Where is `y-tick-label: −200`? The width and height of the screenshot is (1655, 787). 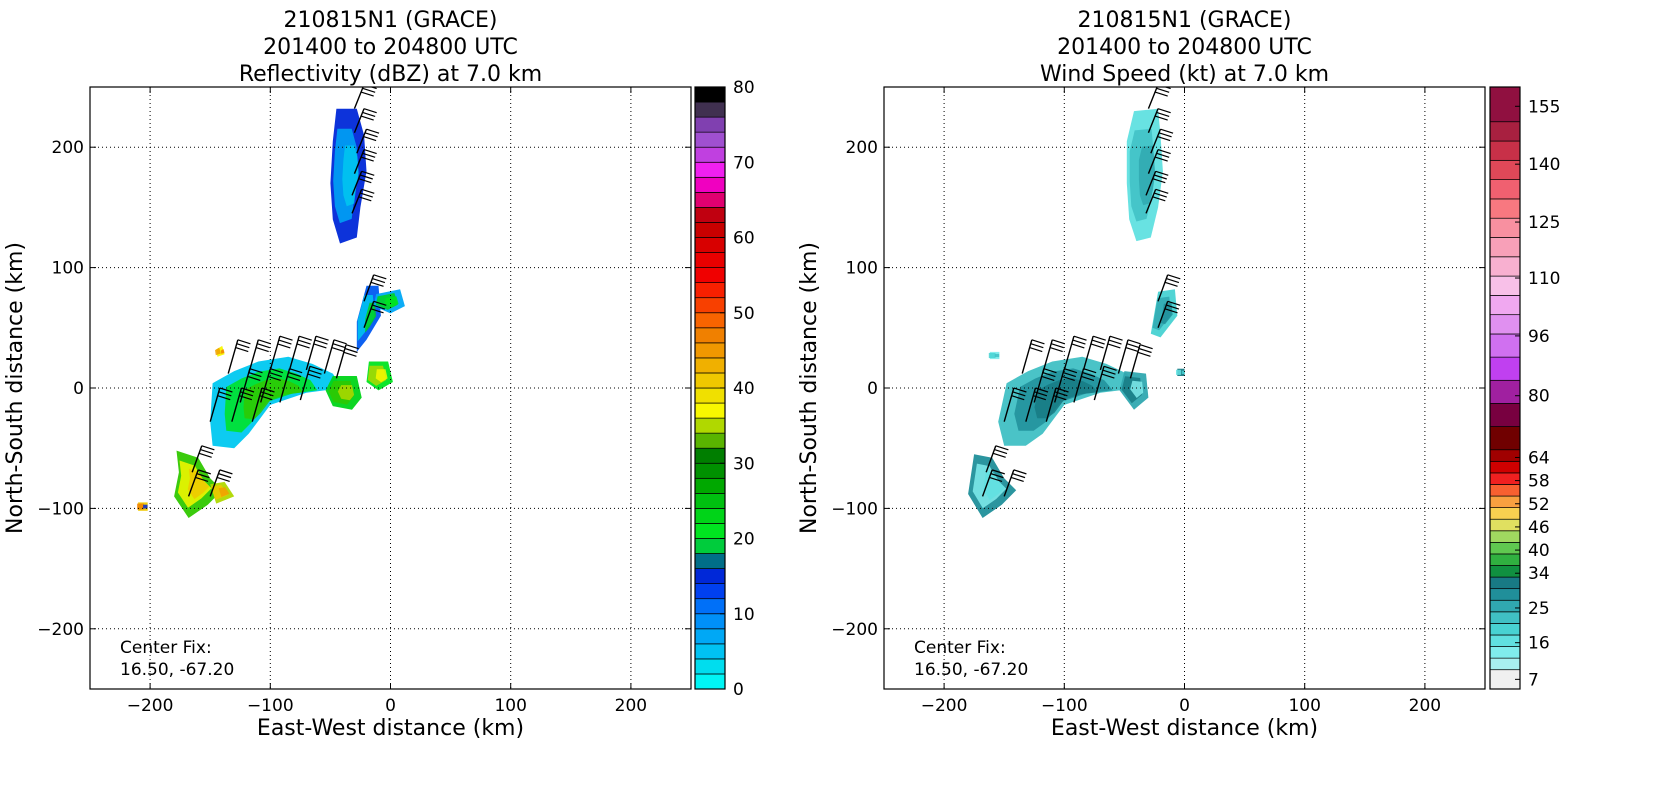 y-tick-label: −200 is located at coordinates (60, 630).